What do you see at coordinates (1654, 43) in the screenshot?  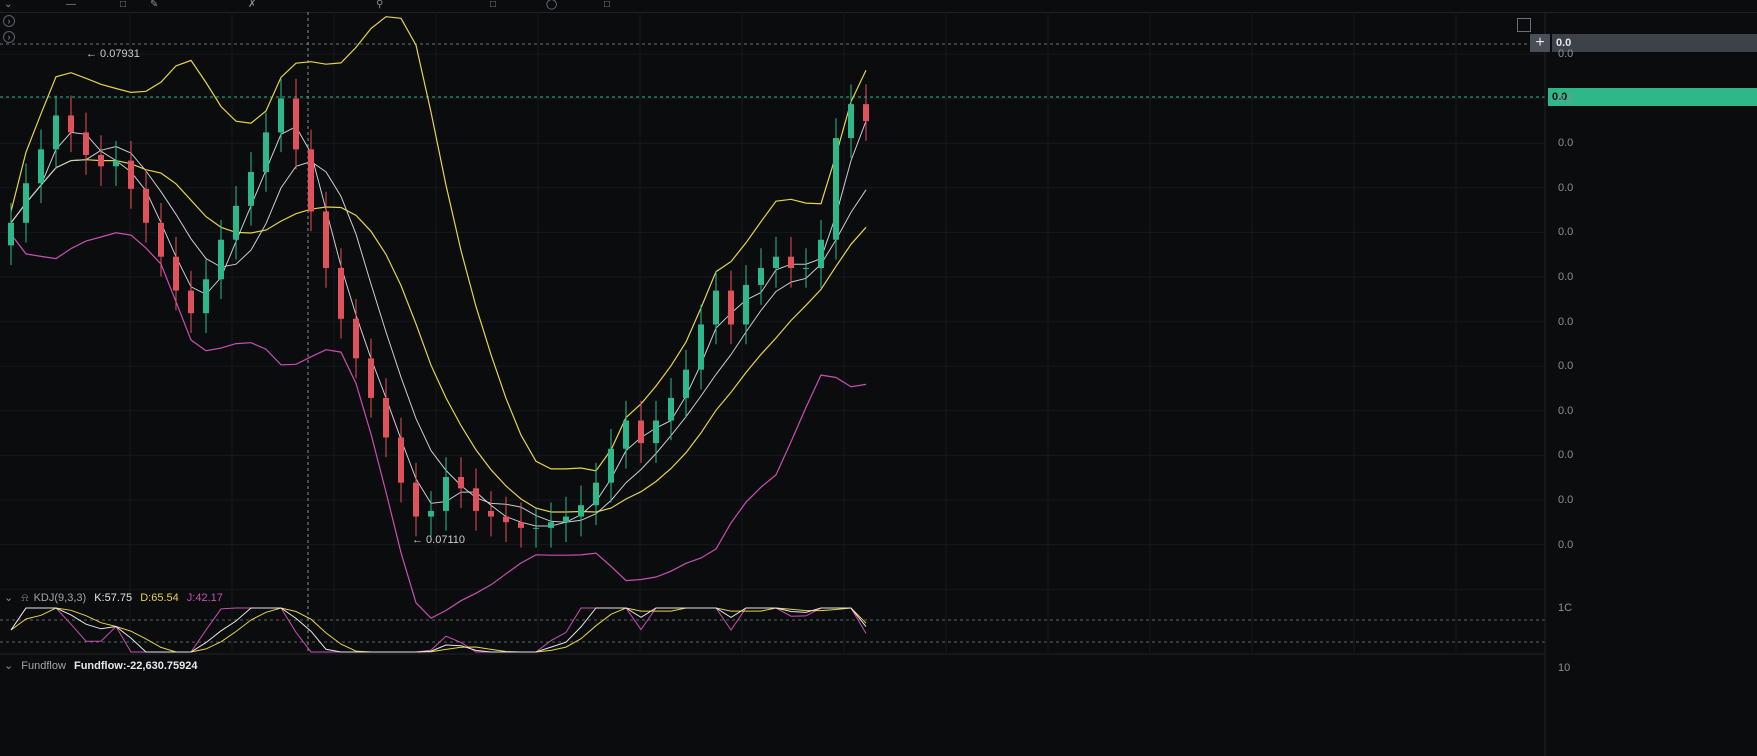 I see `top-price-tag: 0.0` at bounding box center [1654, 43].